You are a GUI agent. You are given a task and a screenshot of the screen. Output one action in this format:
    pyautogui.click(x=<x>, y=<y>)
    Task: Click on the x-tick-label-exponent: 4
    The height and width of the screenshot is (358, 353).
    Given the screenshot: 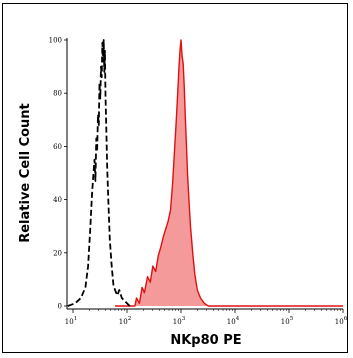 What is the action you would take?
    pyautogui.click(x=238, y=319)
    